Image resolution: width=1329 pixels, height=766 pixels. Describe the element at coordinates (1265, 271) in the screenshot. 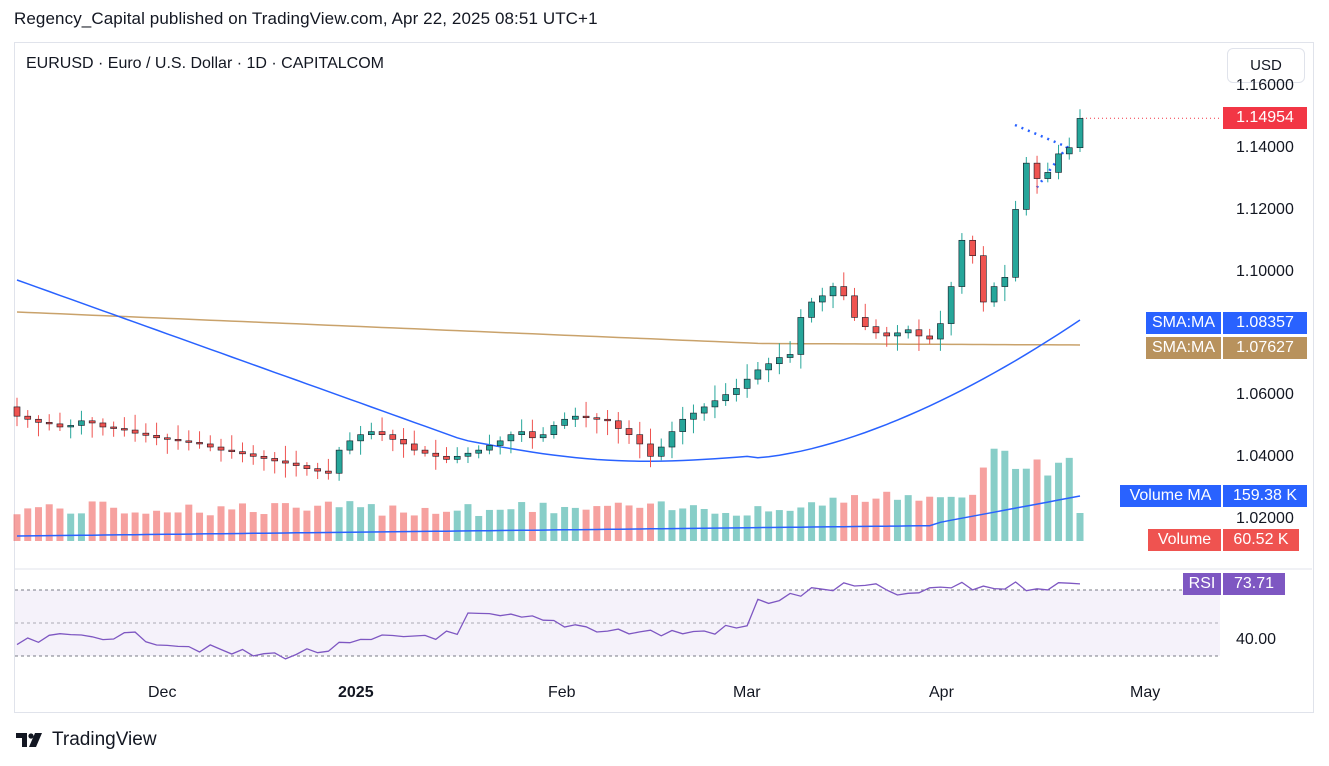

I see `price-tick: 1.10000` at that location.